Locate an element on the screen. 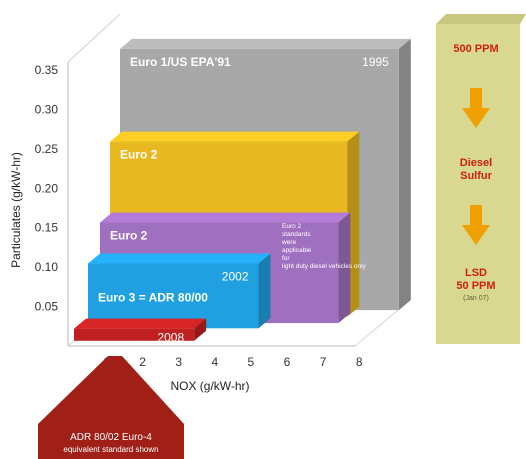  svg-text: applicable is located at coordinates (297, 250).